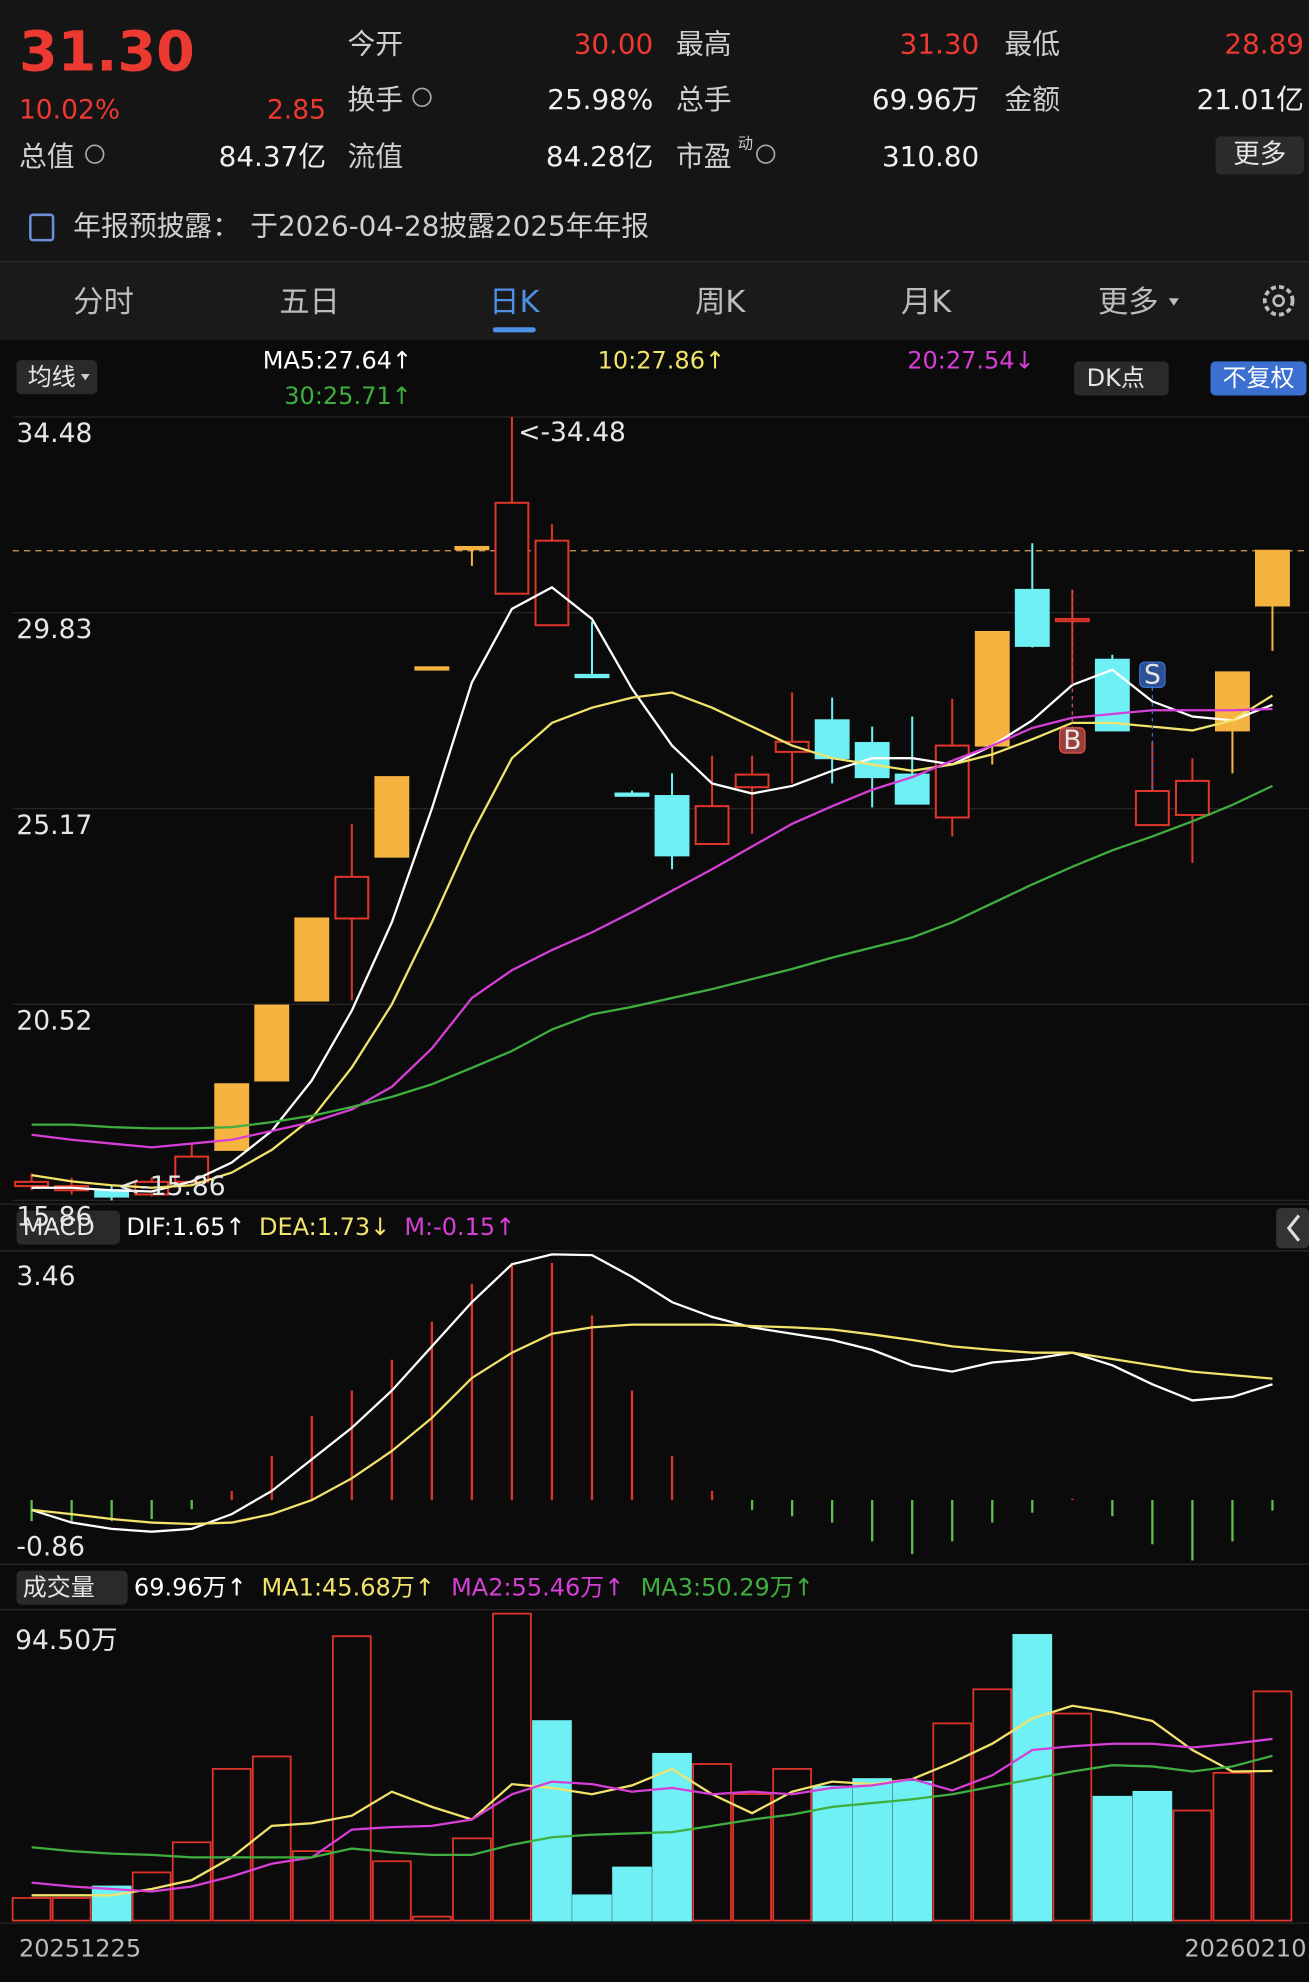 Image resolution: width=1309 pixels, height=1982 pixels. What do you see at coordinates (272, 156) in the screenshot?
I see `field-value: 84.37亿` at bounding box center [272, 156].